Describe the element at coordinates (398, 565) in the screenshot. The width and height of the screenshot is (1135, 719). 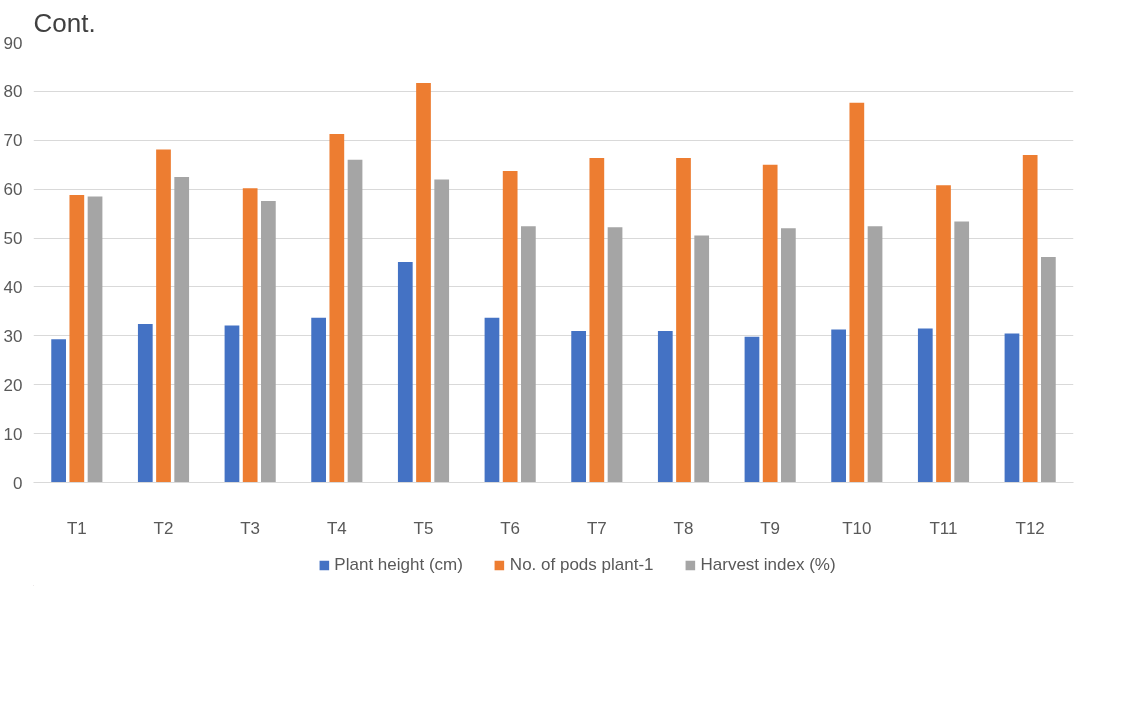
I see `legend-label: Plant height (cm)` at that location.